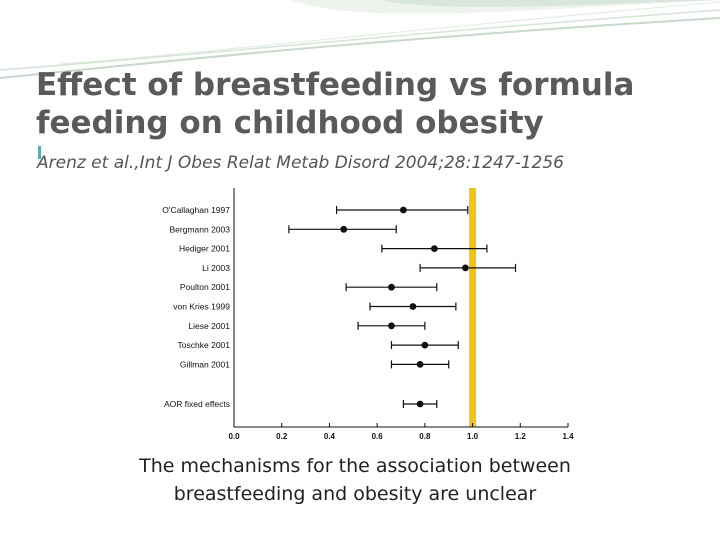 This screenshot has width=720, height=540. I want to click on bullet-marker, so click(39, 152).